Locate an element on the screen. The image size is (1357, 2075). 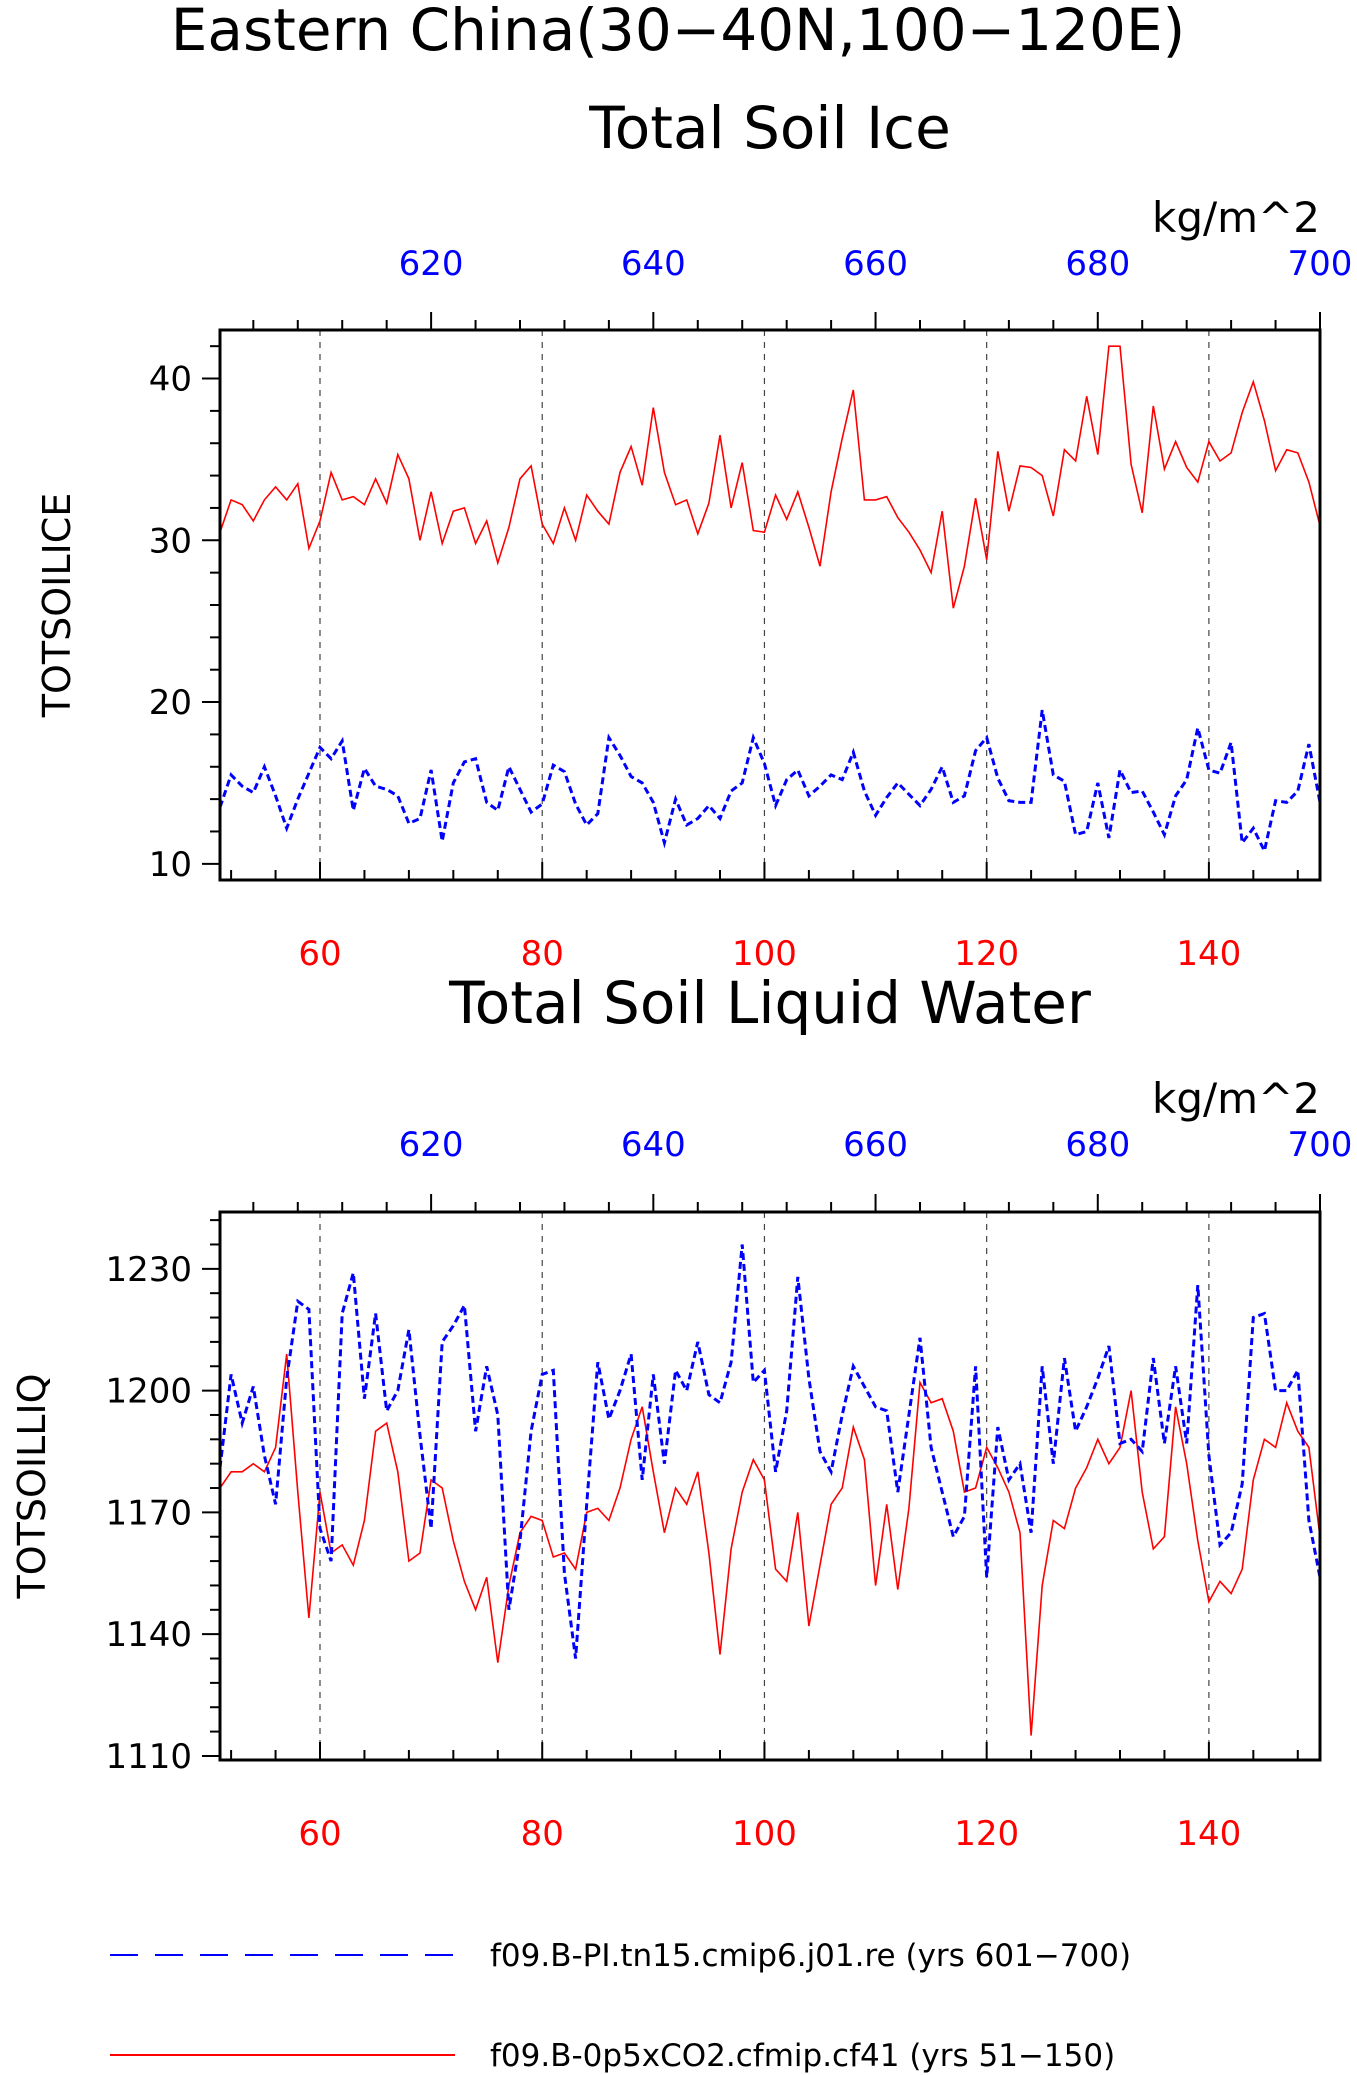
y-tick-label: 1200 is located at coordinates (148, 1392).